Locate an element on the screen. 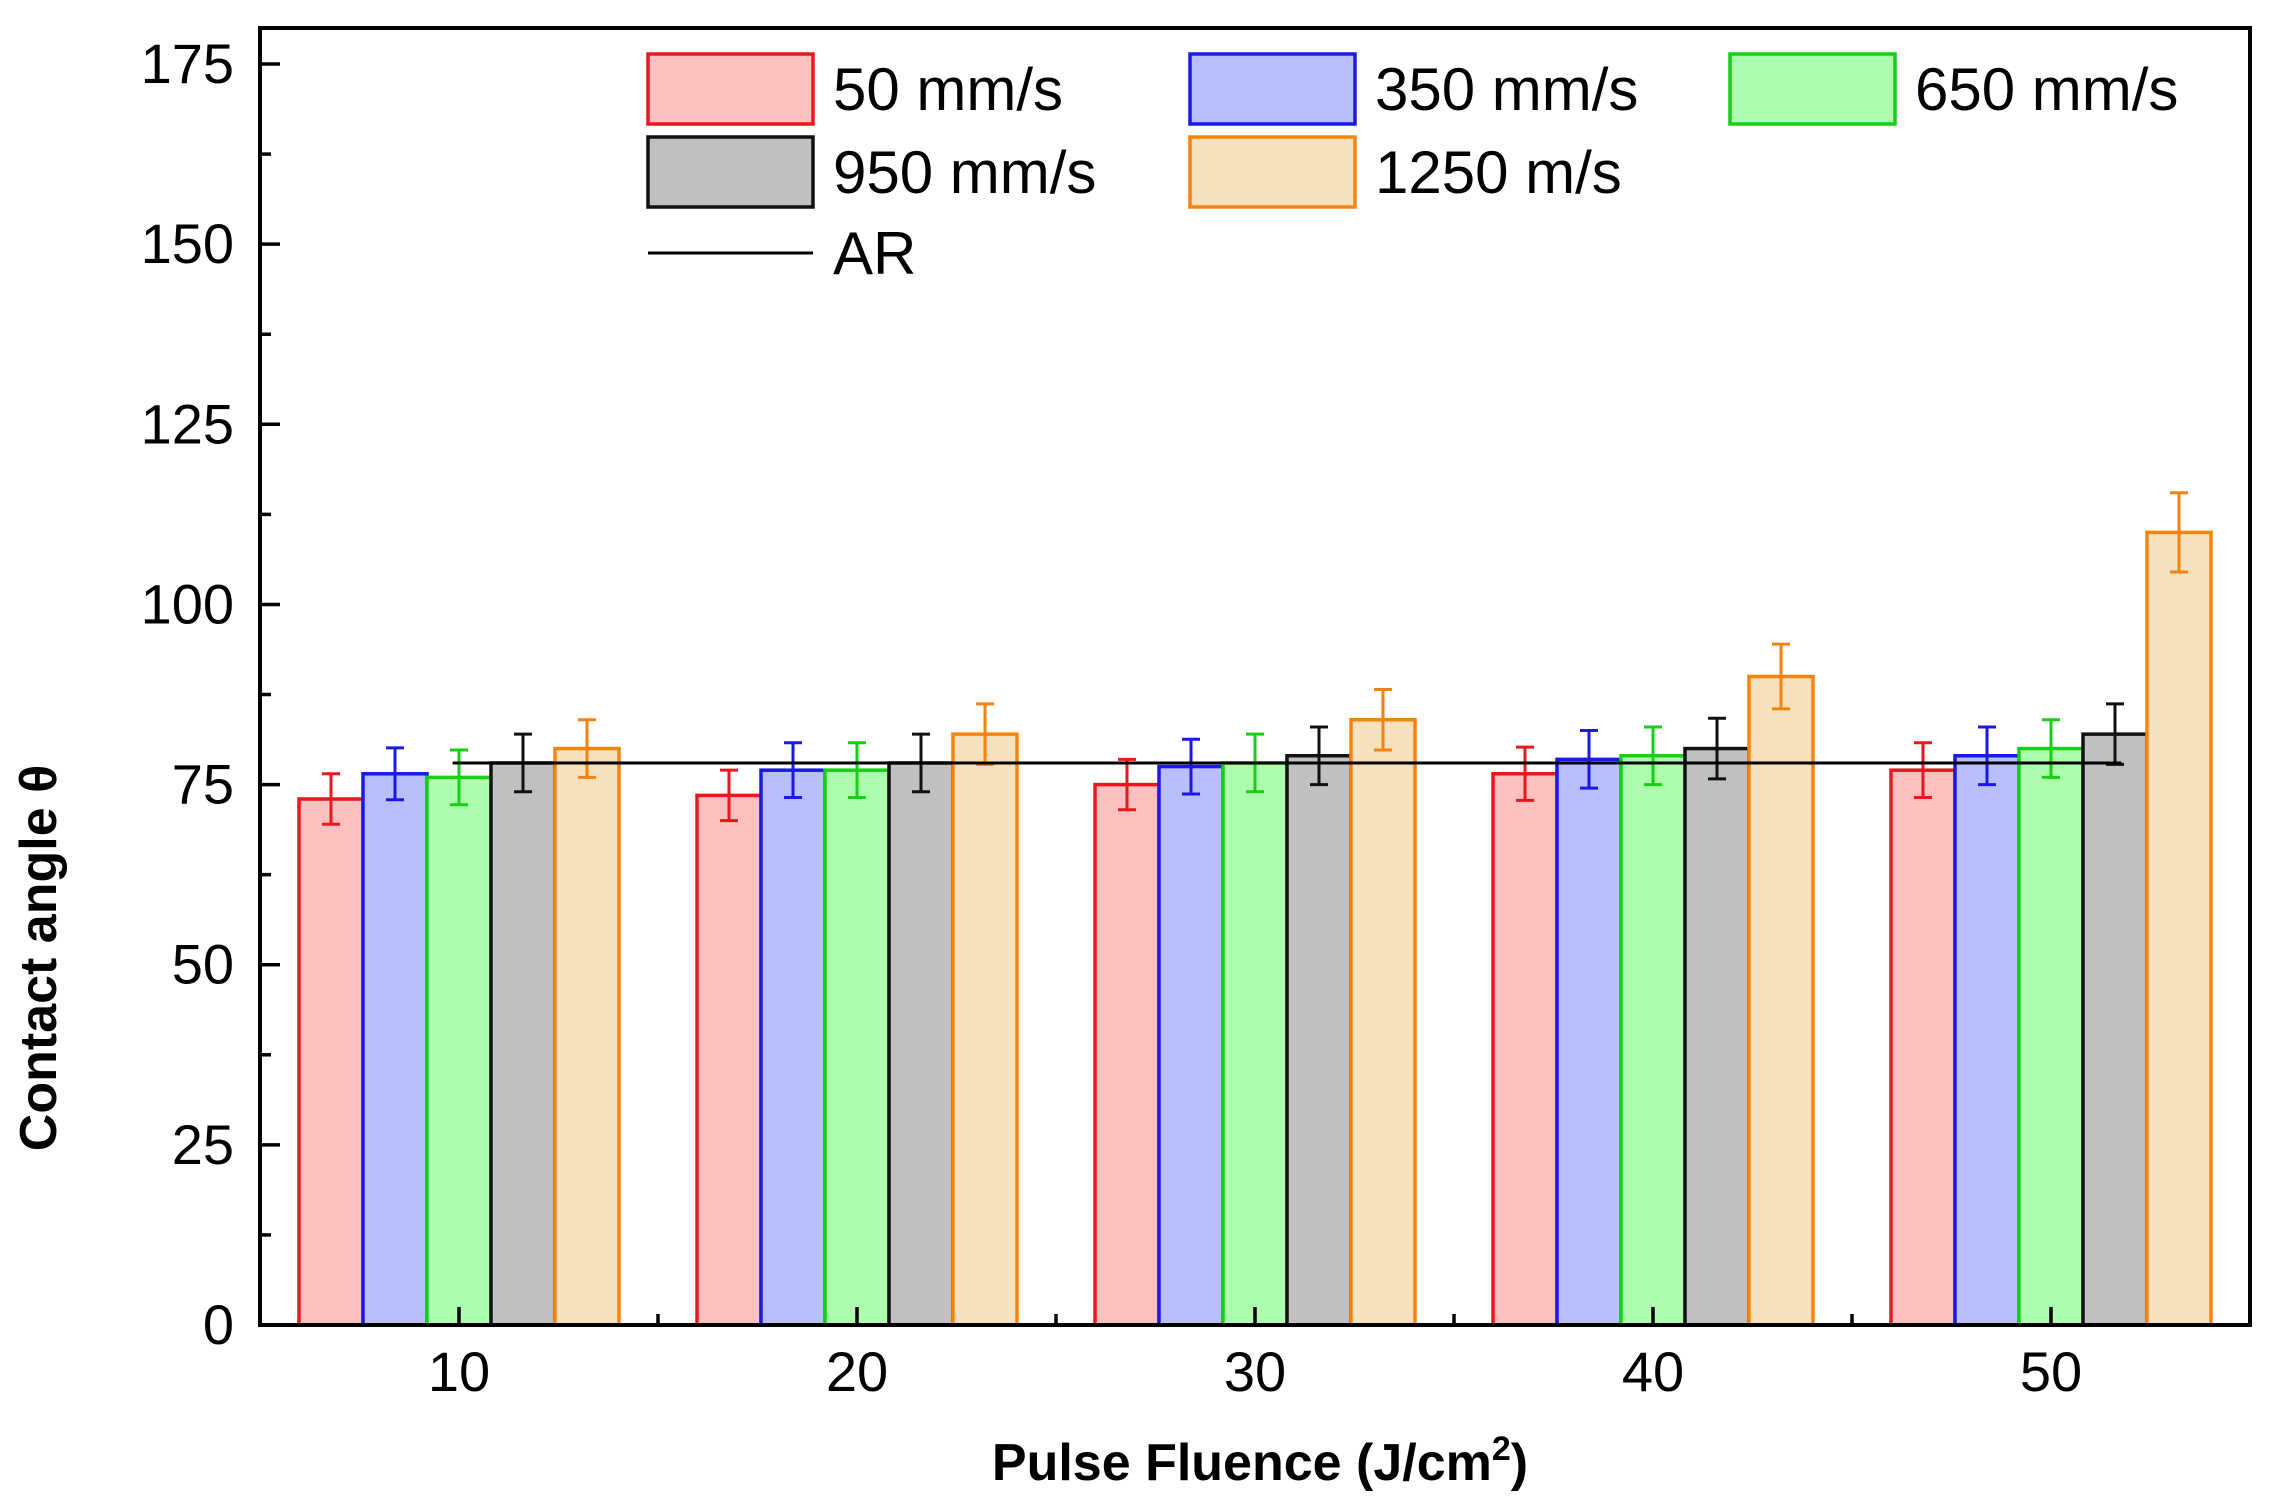 The width and height of the screenshot is (2275, 1506). y-tick-label: 125 is located at coordinates (187, 423).